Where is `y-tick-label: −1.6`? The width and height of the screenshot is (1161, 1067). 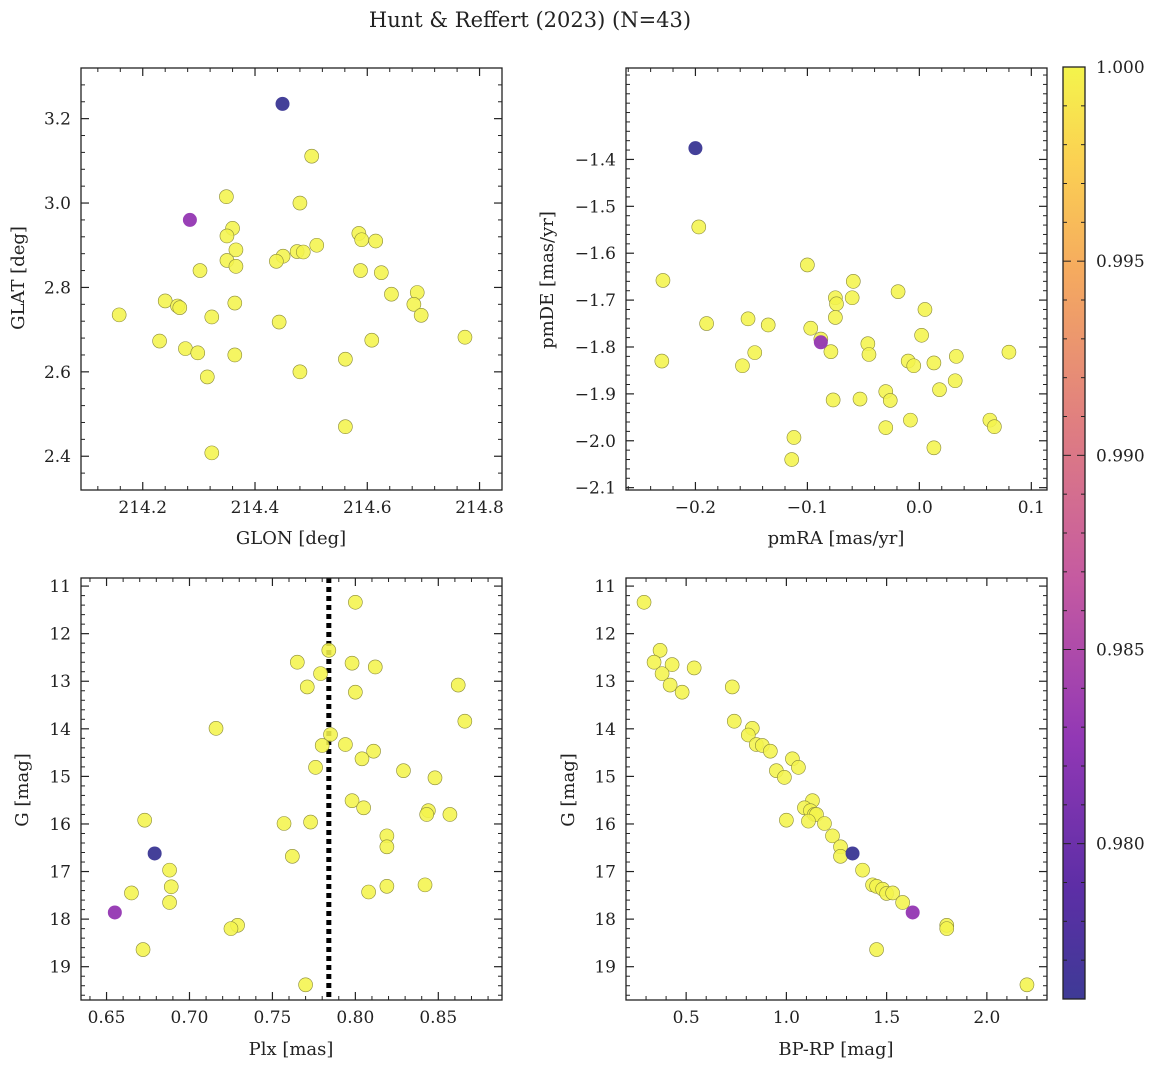 y-tick-label: −1.6 is located at coordinates (595, 254).